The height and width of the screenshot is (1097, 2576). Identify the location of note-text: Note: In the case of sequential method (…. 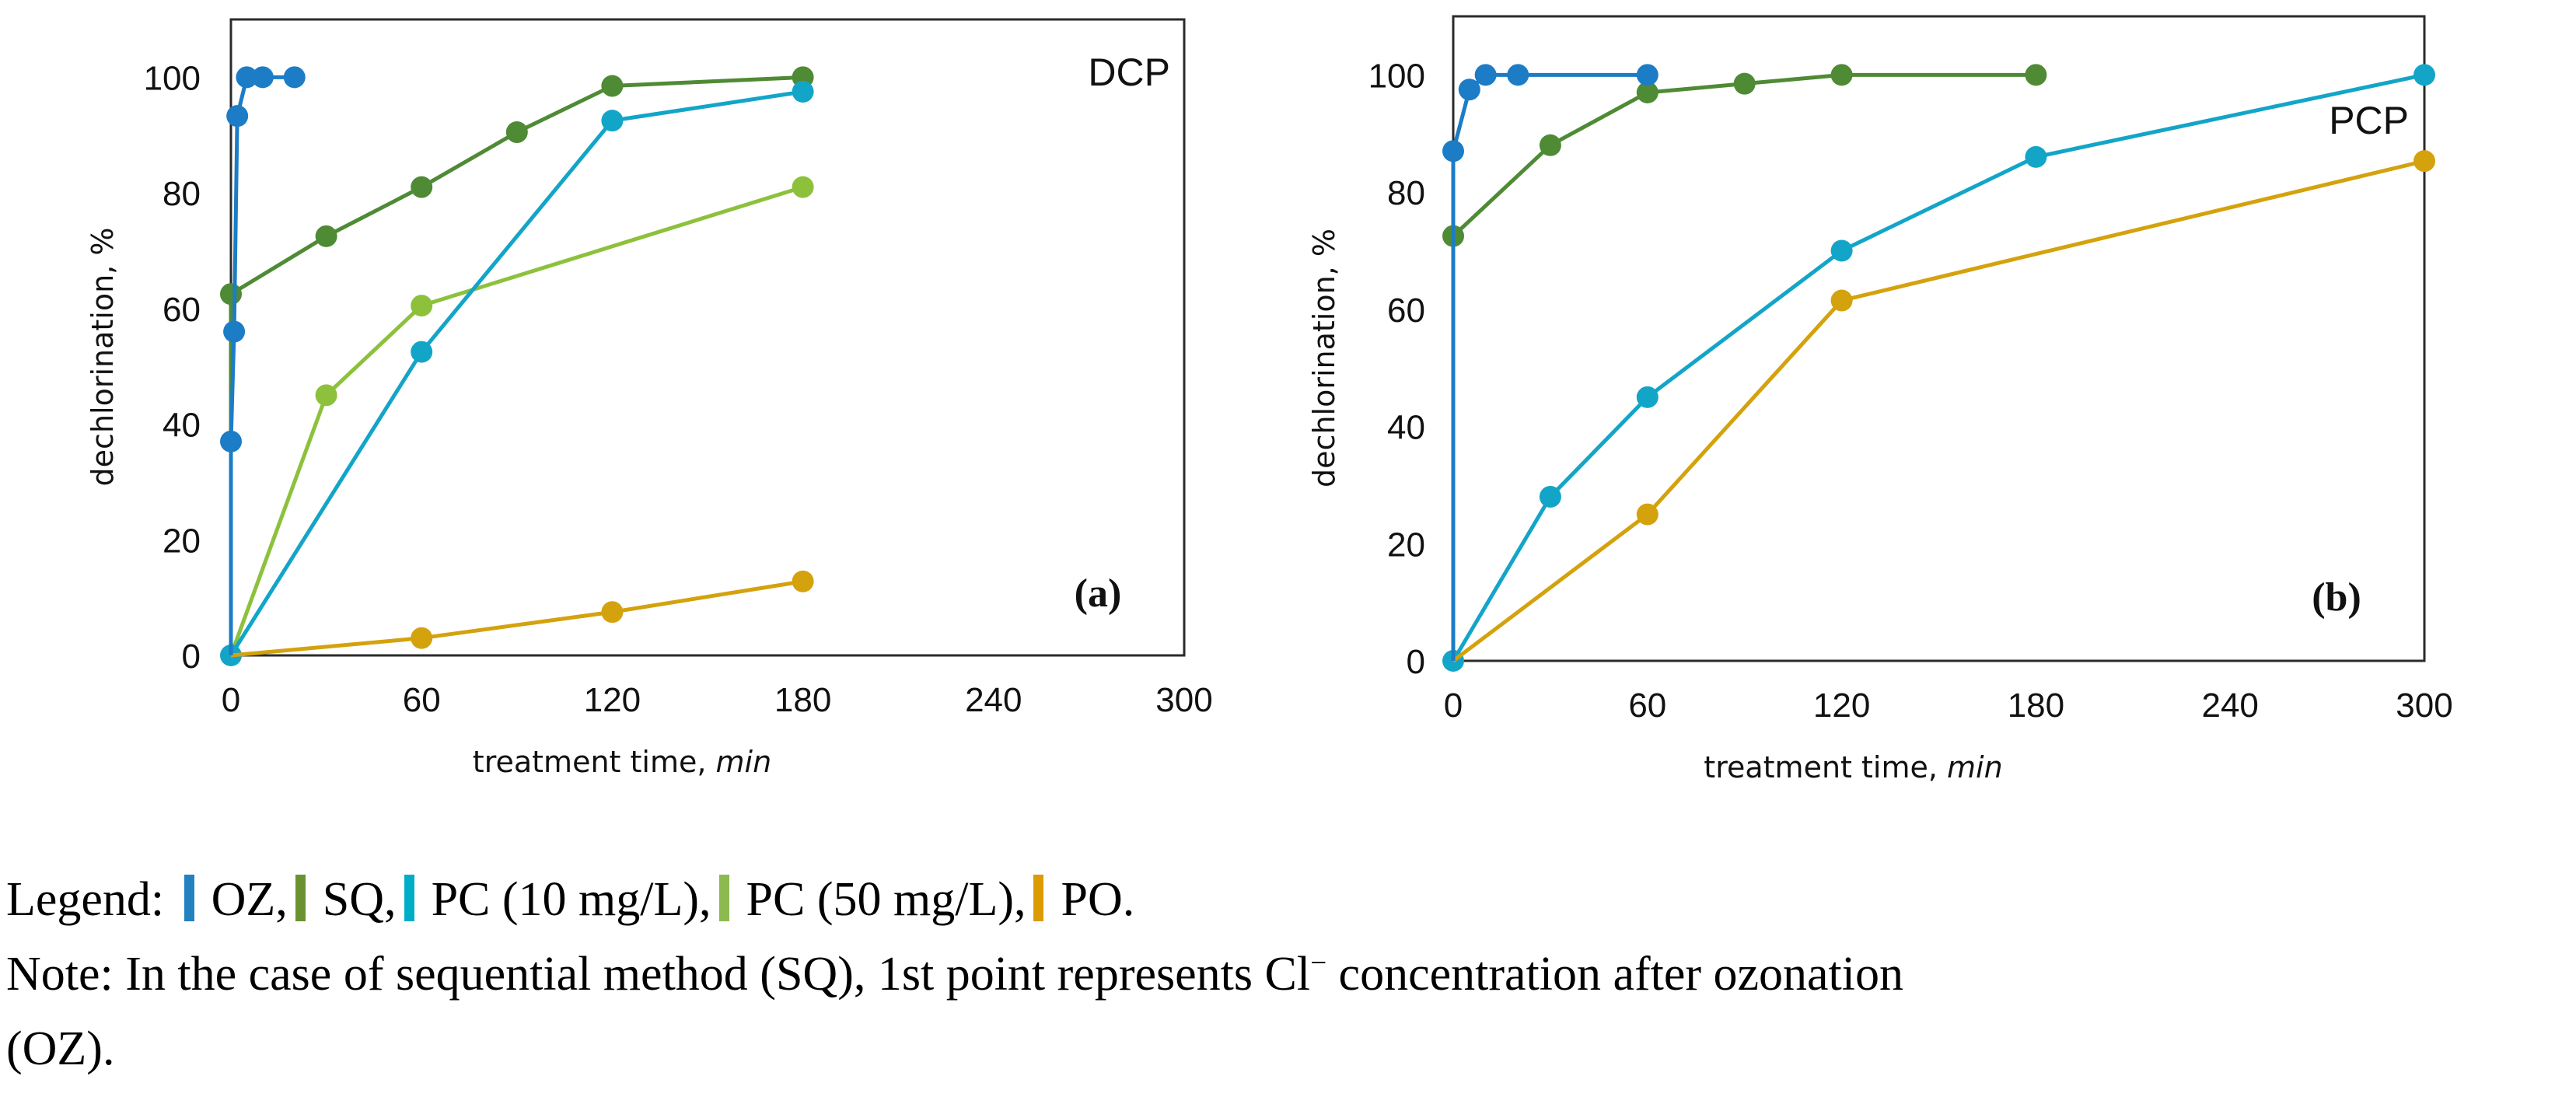
(658, 975).